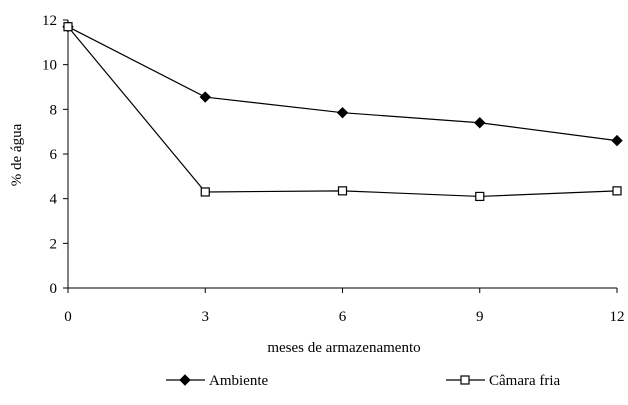 The width and height of the screenshot is (628, 405). I want to click on y-tick-label: 2, so click(54, 244).